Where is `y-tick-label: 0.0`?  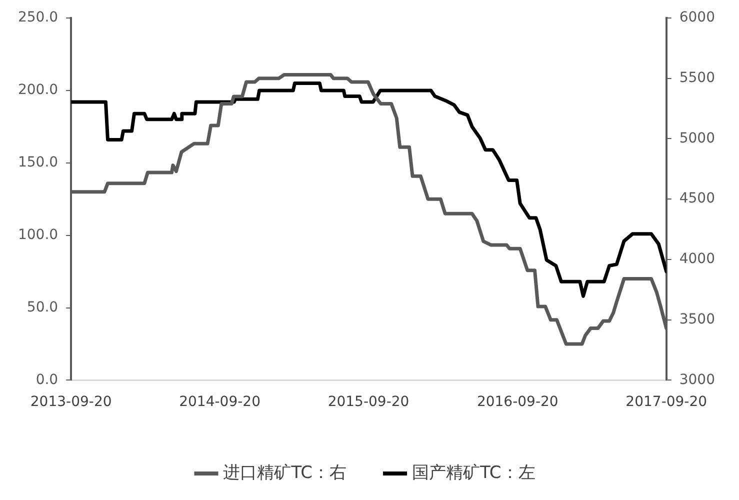
y-tick-label: 0.0 is located at coordinates (47, 380).